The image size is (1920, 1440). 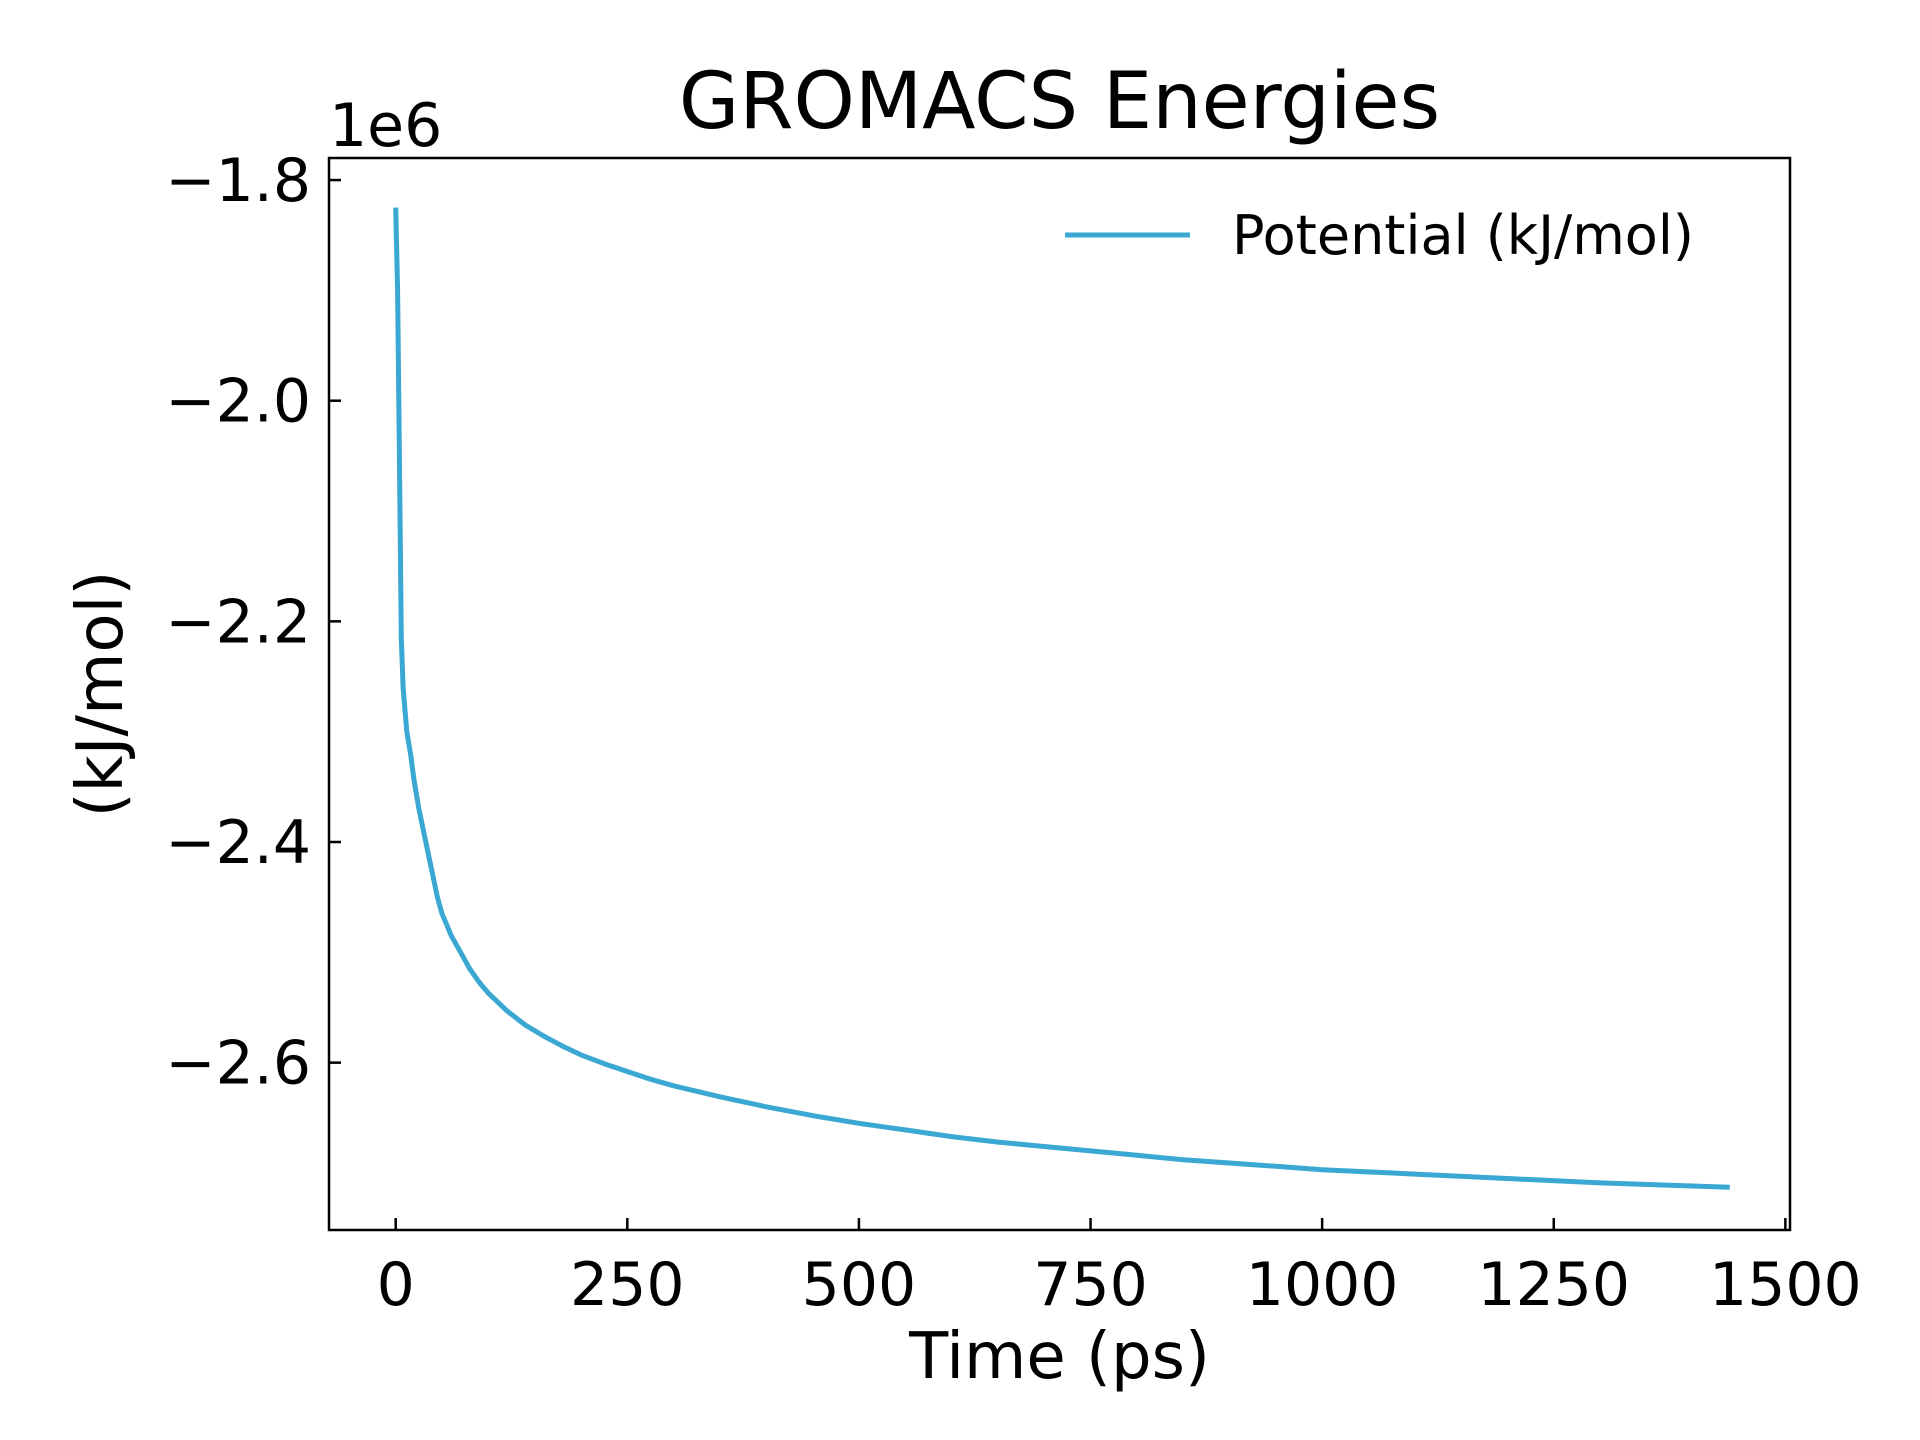 What do you see at coordinates (238, 1064) in the screenshot?
I see `y-tick-label: −2.6` at bounding box center [238, 1064].